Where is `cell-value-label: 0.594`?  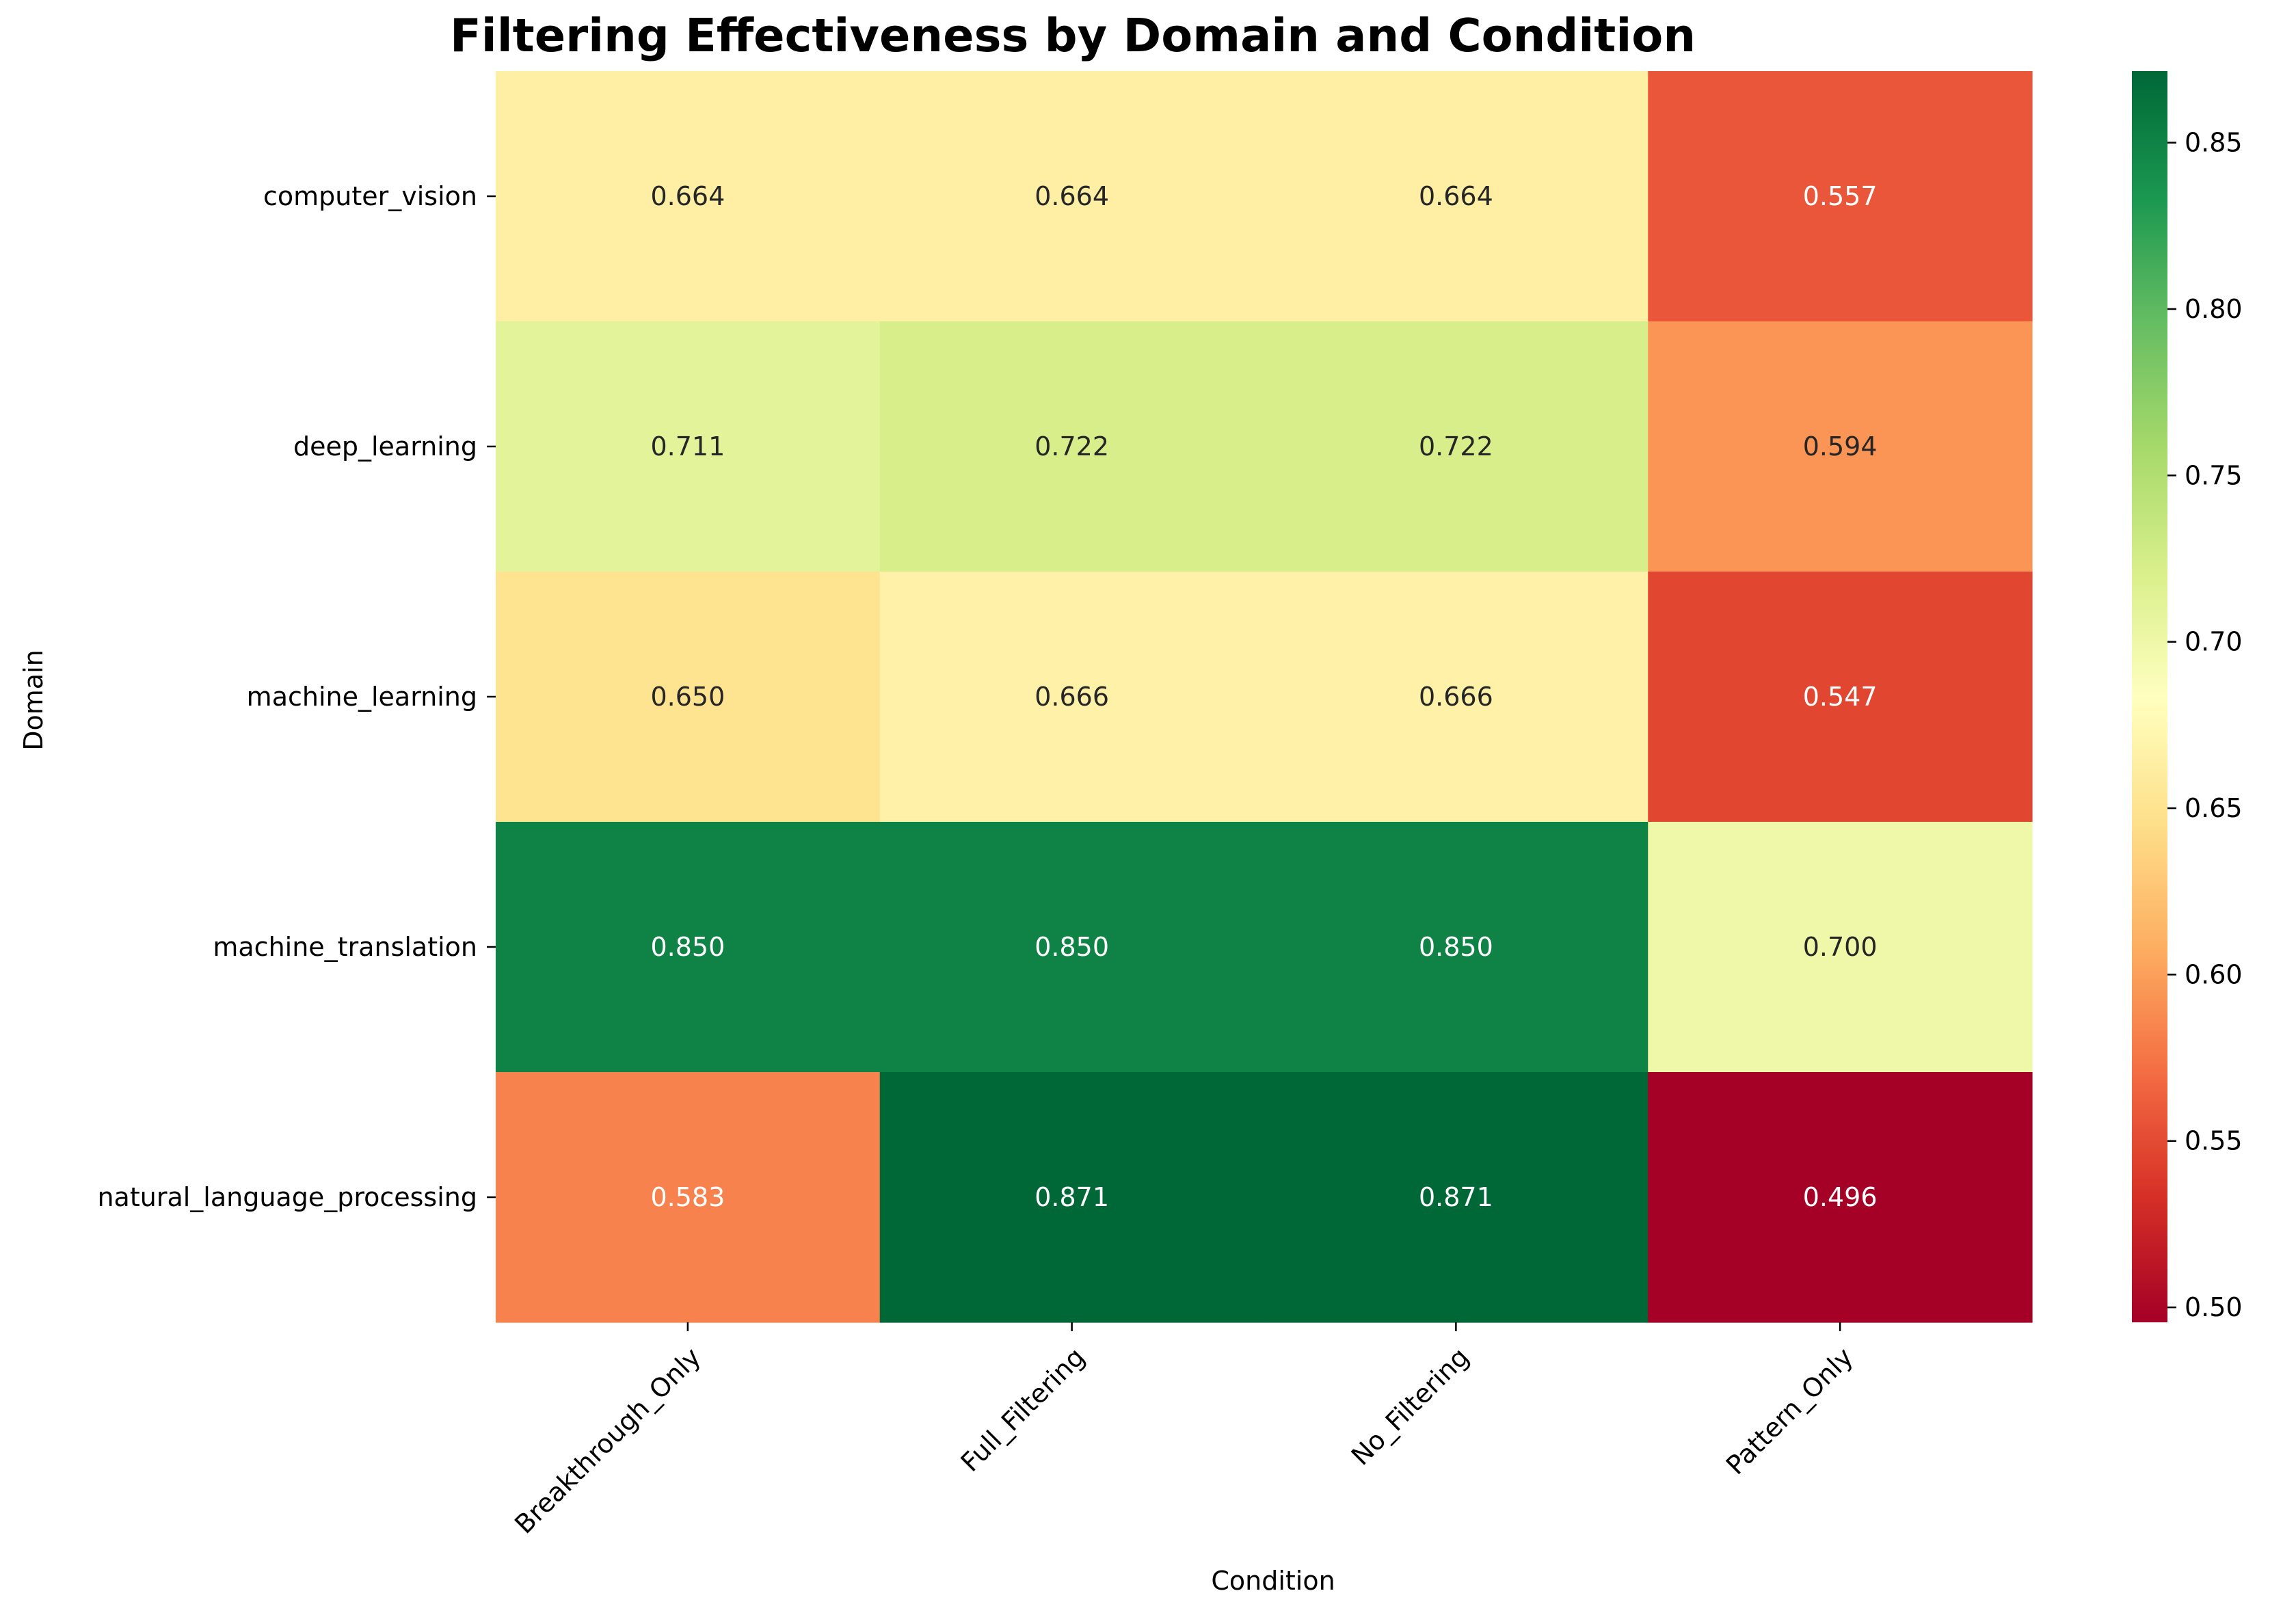
cell-value-label: 0.594 is located at coordinates (1840, 446).